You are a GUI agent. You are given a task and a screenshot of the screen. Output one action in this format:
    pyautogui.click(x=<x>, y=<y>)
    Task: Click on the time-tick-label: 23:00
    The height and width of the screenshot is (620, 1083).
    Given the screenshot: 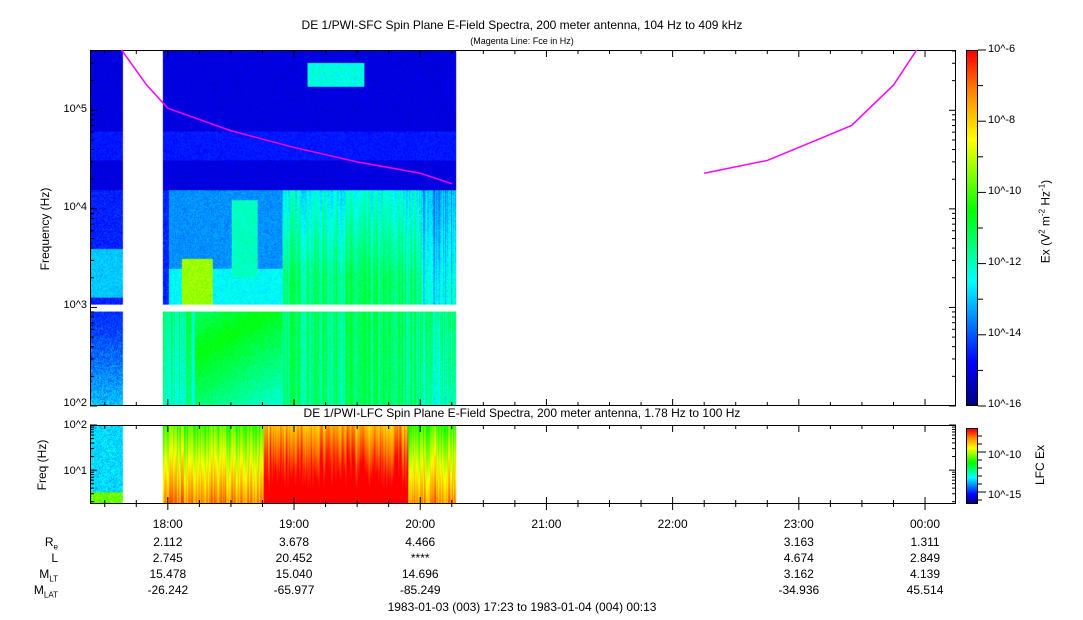 What is the action you would take?
    pyautogui.click(x=798, y=524)
    